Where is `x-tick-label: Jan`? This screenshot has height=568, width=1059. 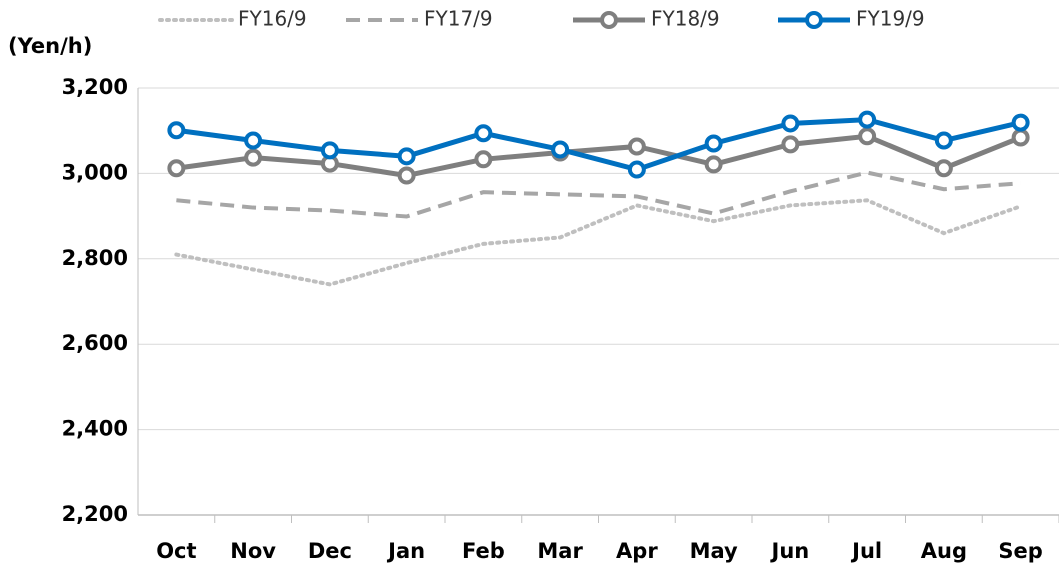
x-tick-label: Jan is located at coordinates (405, 551).